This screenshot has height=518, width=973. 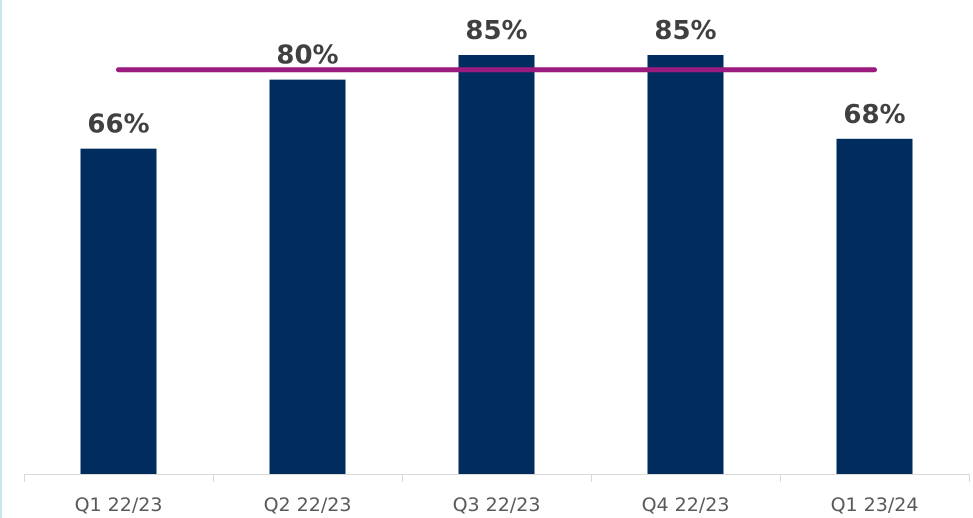 What do you see at coordinates (496, 31) in the screenshot?
I see `data-label-3: 85%` at bounding box center [496, 31].